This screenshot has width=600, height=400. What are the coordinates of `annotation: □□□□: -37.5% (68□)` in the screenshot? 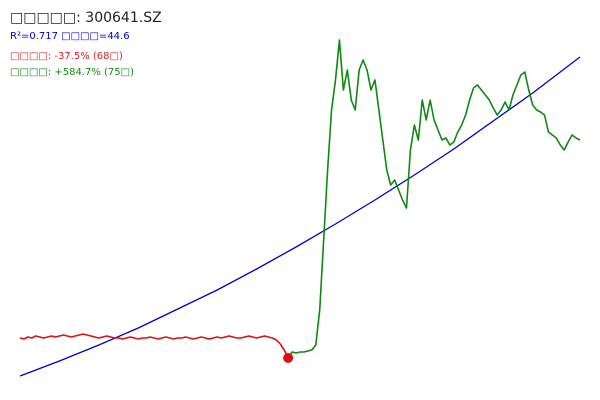 It's located at (66, 56).